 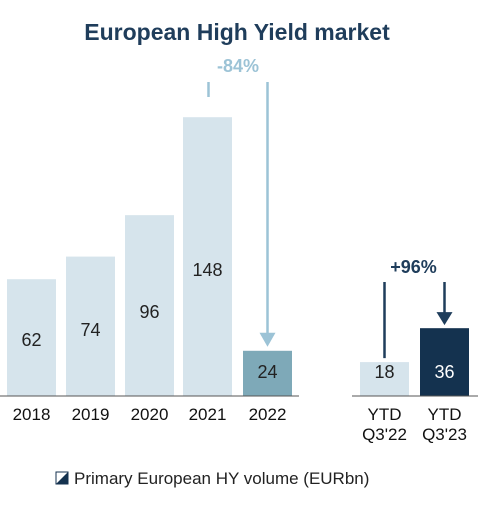 I want to click on bar-2020, so click(x=149, y=305).